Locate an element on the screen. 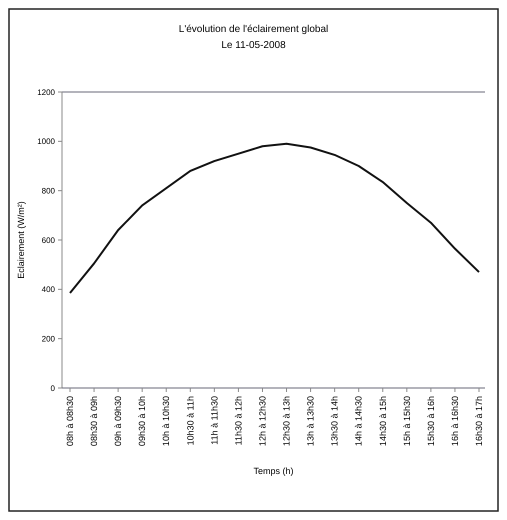 The image size is (507, 520). x-tick-label: 10h30 à 11h is located at coordinates (190, 421).